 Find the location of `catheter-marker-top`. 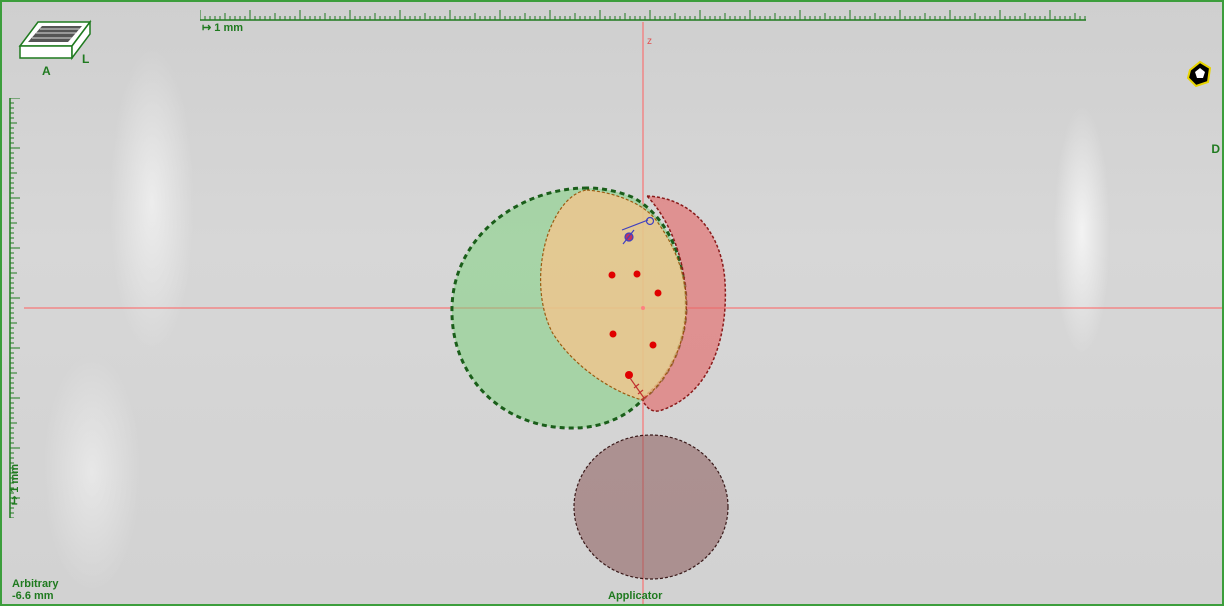

catheter-marker-top is located at coordinates (638, 230).